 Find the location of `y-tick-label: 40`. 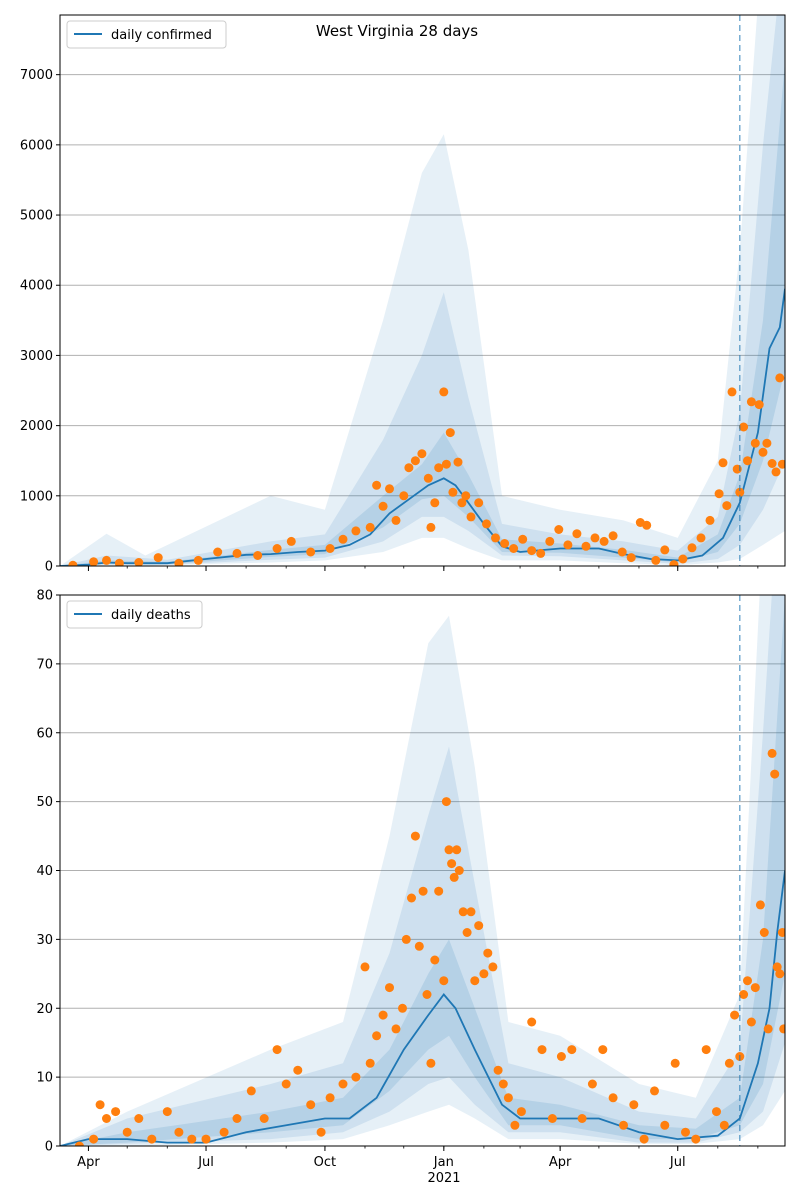

y-tick-label: 40 is located at coordinates (44, 871).